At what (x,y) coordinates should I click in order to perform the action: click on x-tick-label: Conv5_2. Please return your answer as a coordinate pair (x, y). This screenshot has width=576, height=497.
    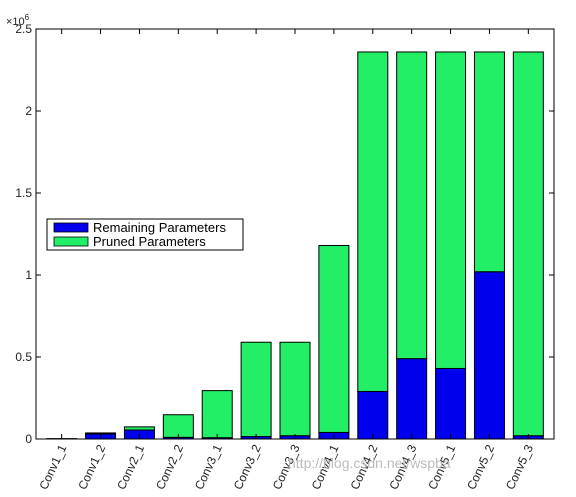
    Looking at the image, I should click on (480, 467).